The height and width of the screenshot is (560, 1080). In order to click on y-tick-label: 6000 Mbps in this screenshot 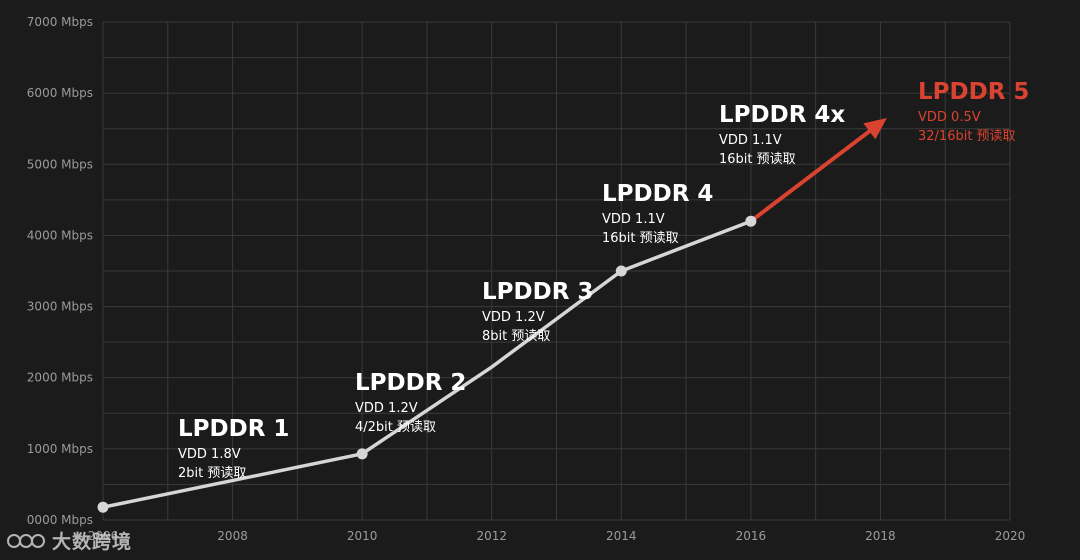, I will do `click(60, 93)`.